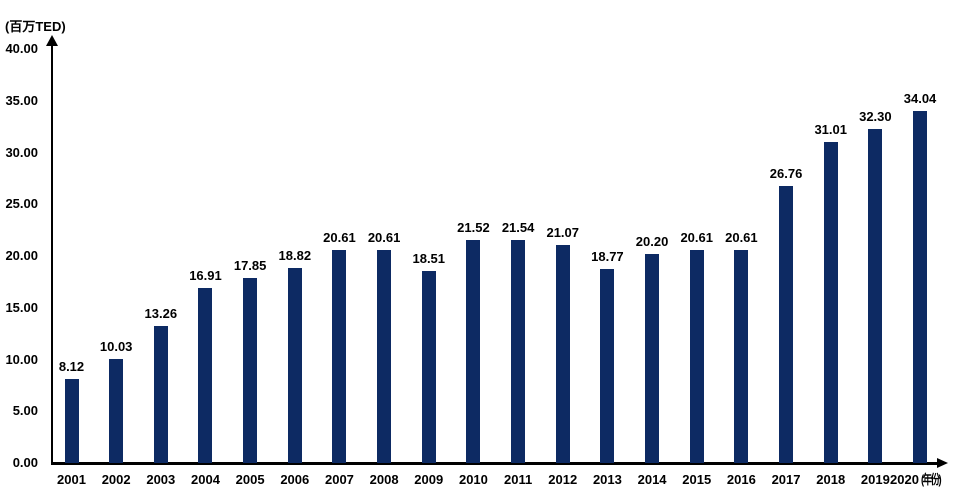  I want to click on bar-value-label: 26.76, so click(786, 174).